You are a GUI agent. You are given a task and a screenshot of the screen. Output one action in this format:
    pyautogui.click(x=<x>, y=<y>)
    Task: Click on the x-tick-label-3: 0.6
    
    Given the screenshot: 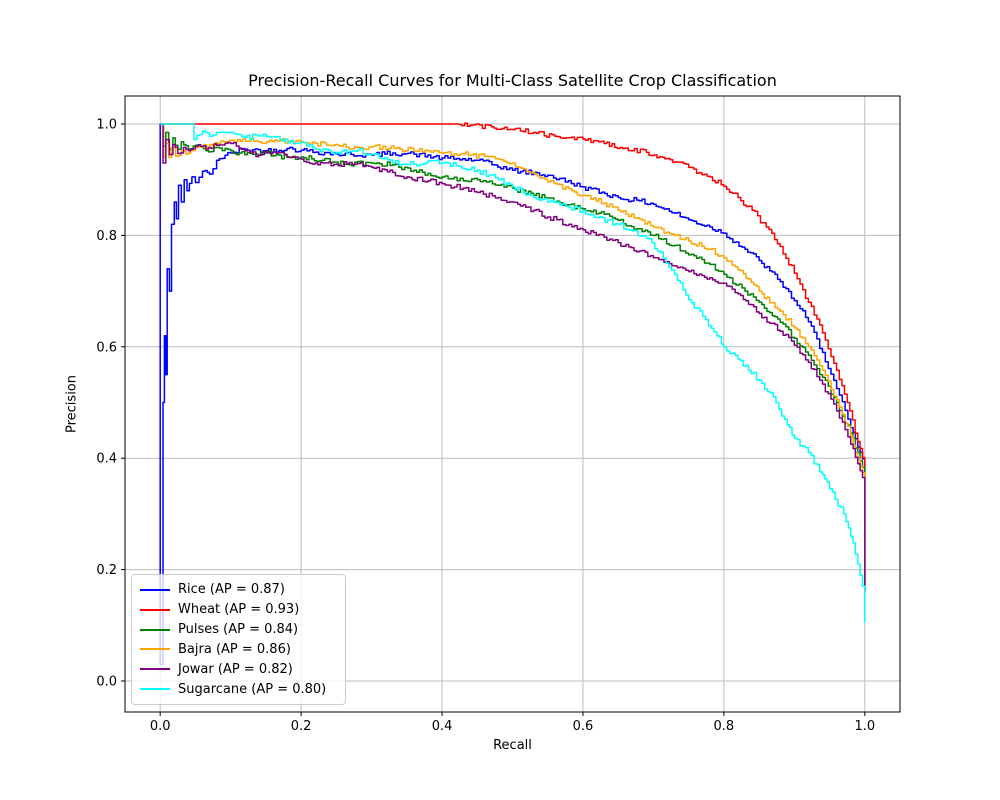 What is the action you would take?
    pyautogui.click(x=583, y=726)
    